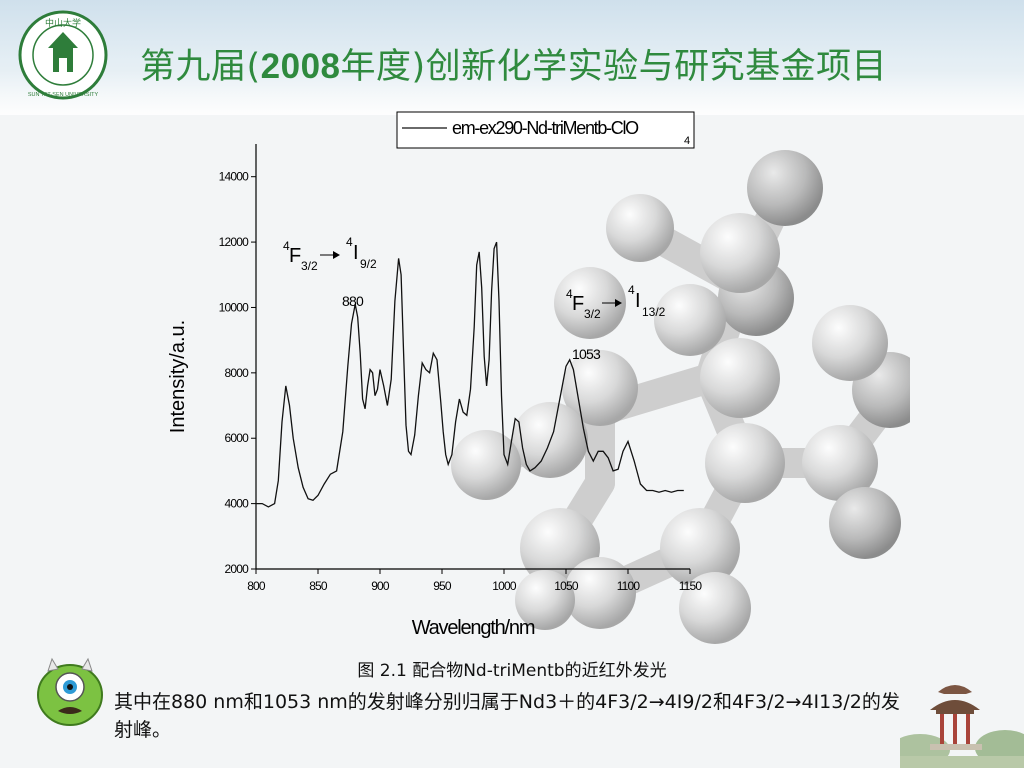  Describe the element at coordinates (512, 92) in the screenshot. I see `header-cloud` at that location.